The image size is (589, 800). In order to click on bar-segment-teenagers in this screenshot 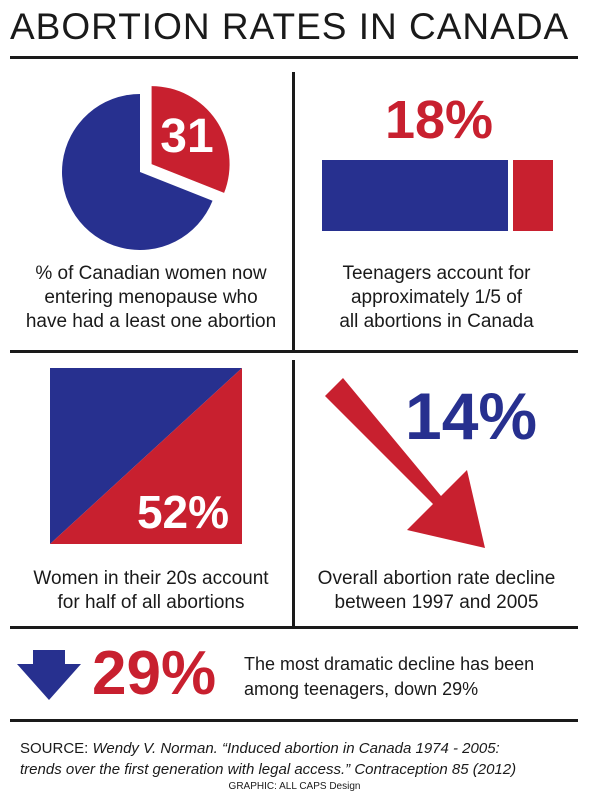, I will do `click(533, 195)`.